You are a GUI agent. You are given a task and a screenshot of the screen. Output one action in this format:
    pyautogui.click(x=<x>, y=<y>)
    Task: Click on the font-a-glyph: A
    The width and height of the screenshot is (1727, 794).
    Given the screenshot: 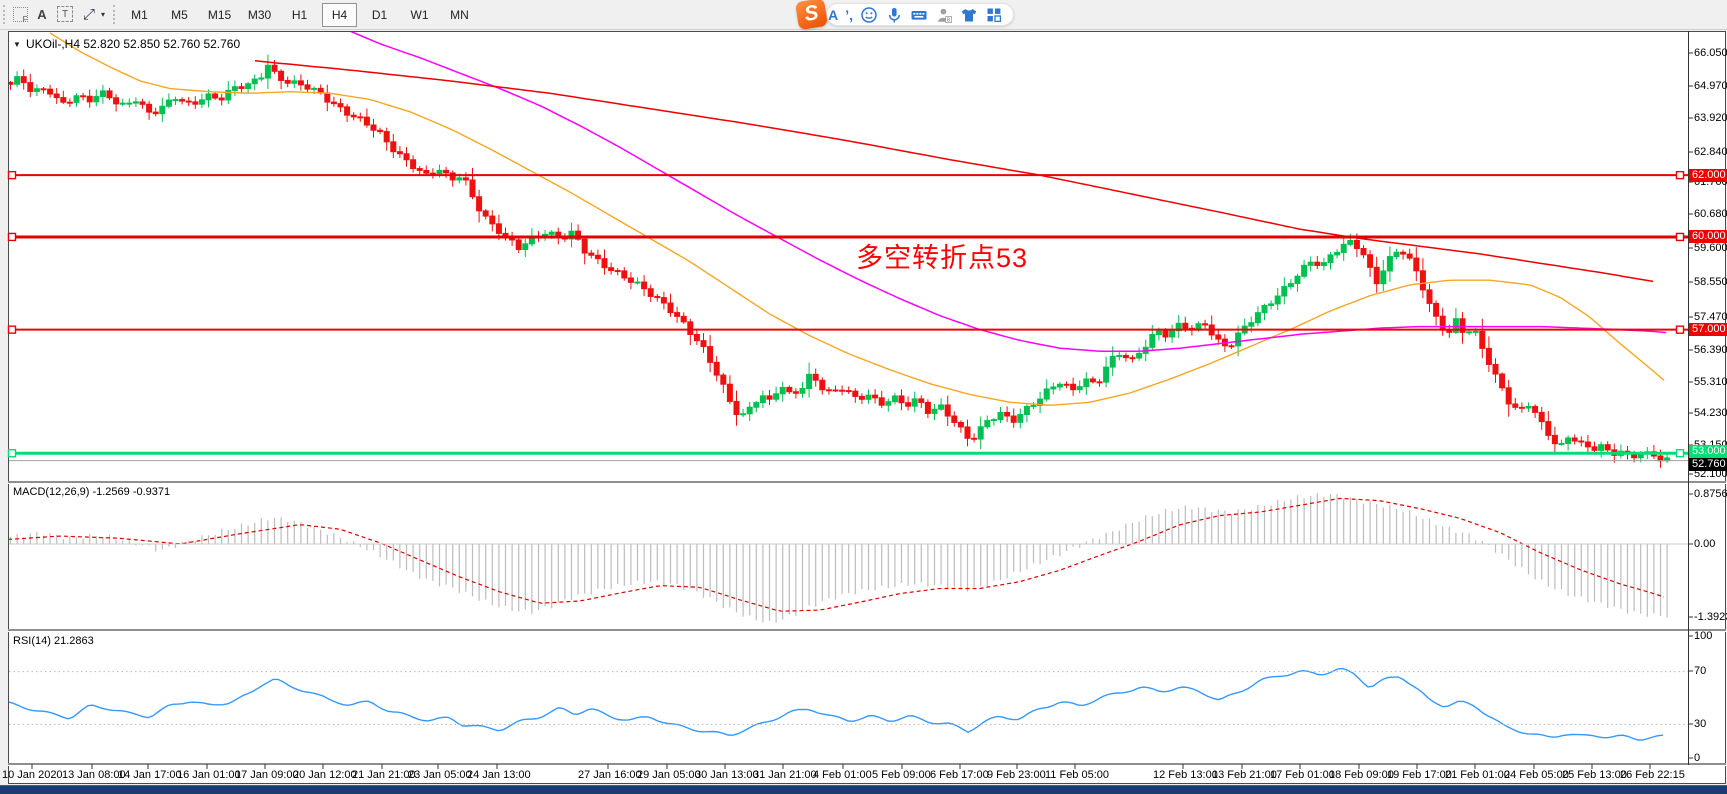 What is the action you would take?
    pyautogui.click(x=42, y=14)
    